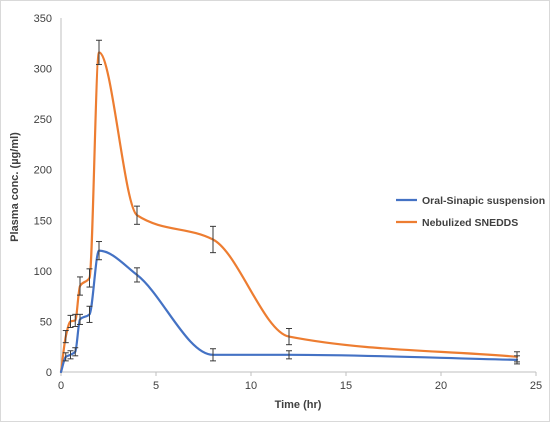 Image resolution: width=550 pixels, height=422 pixels. Describe the element at coordinates (43, 171) in the screenshot. I see `y-tick-label: 200` at that location.